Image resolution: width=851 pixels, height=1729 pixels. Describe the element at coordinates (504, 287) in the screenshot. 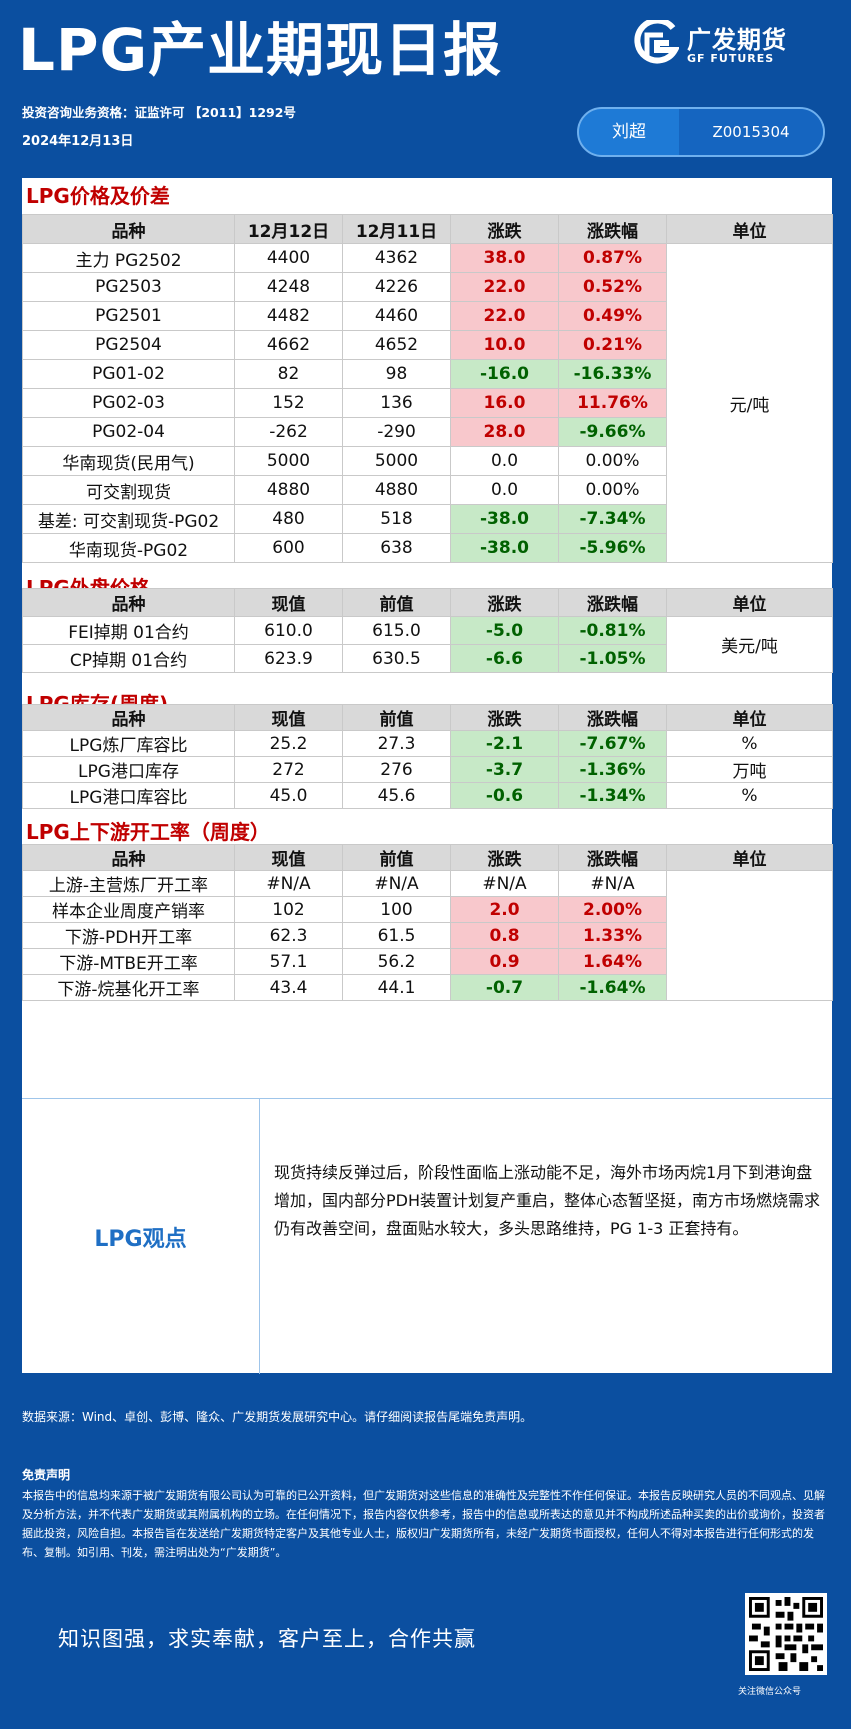

I see `change-value-cell: 22.0` at that location.